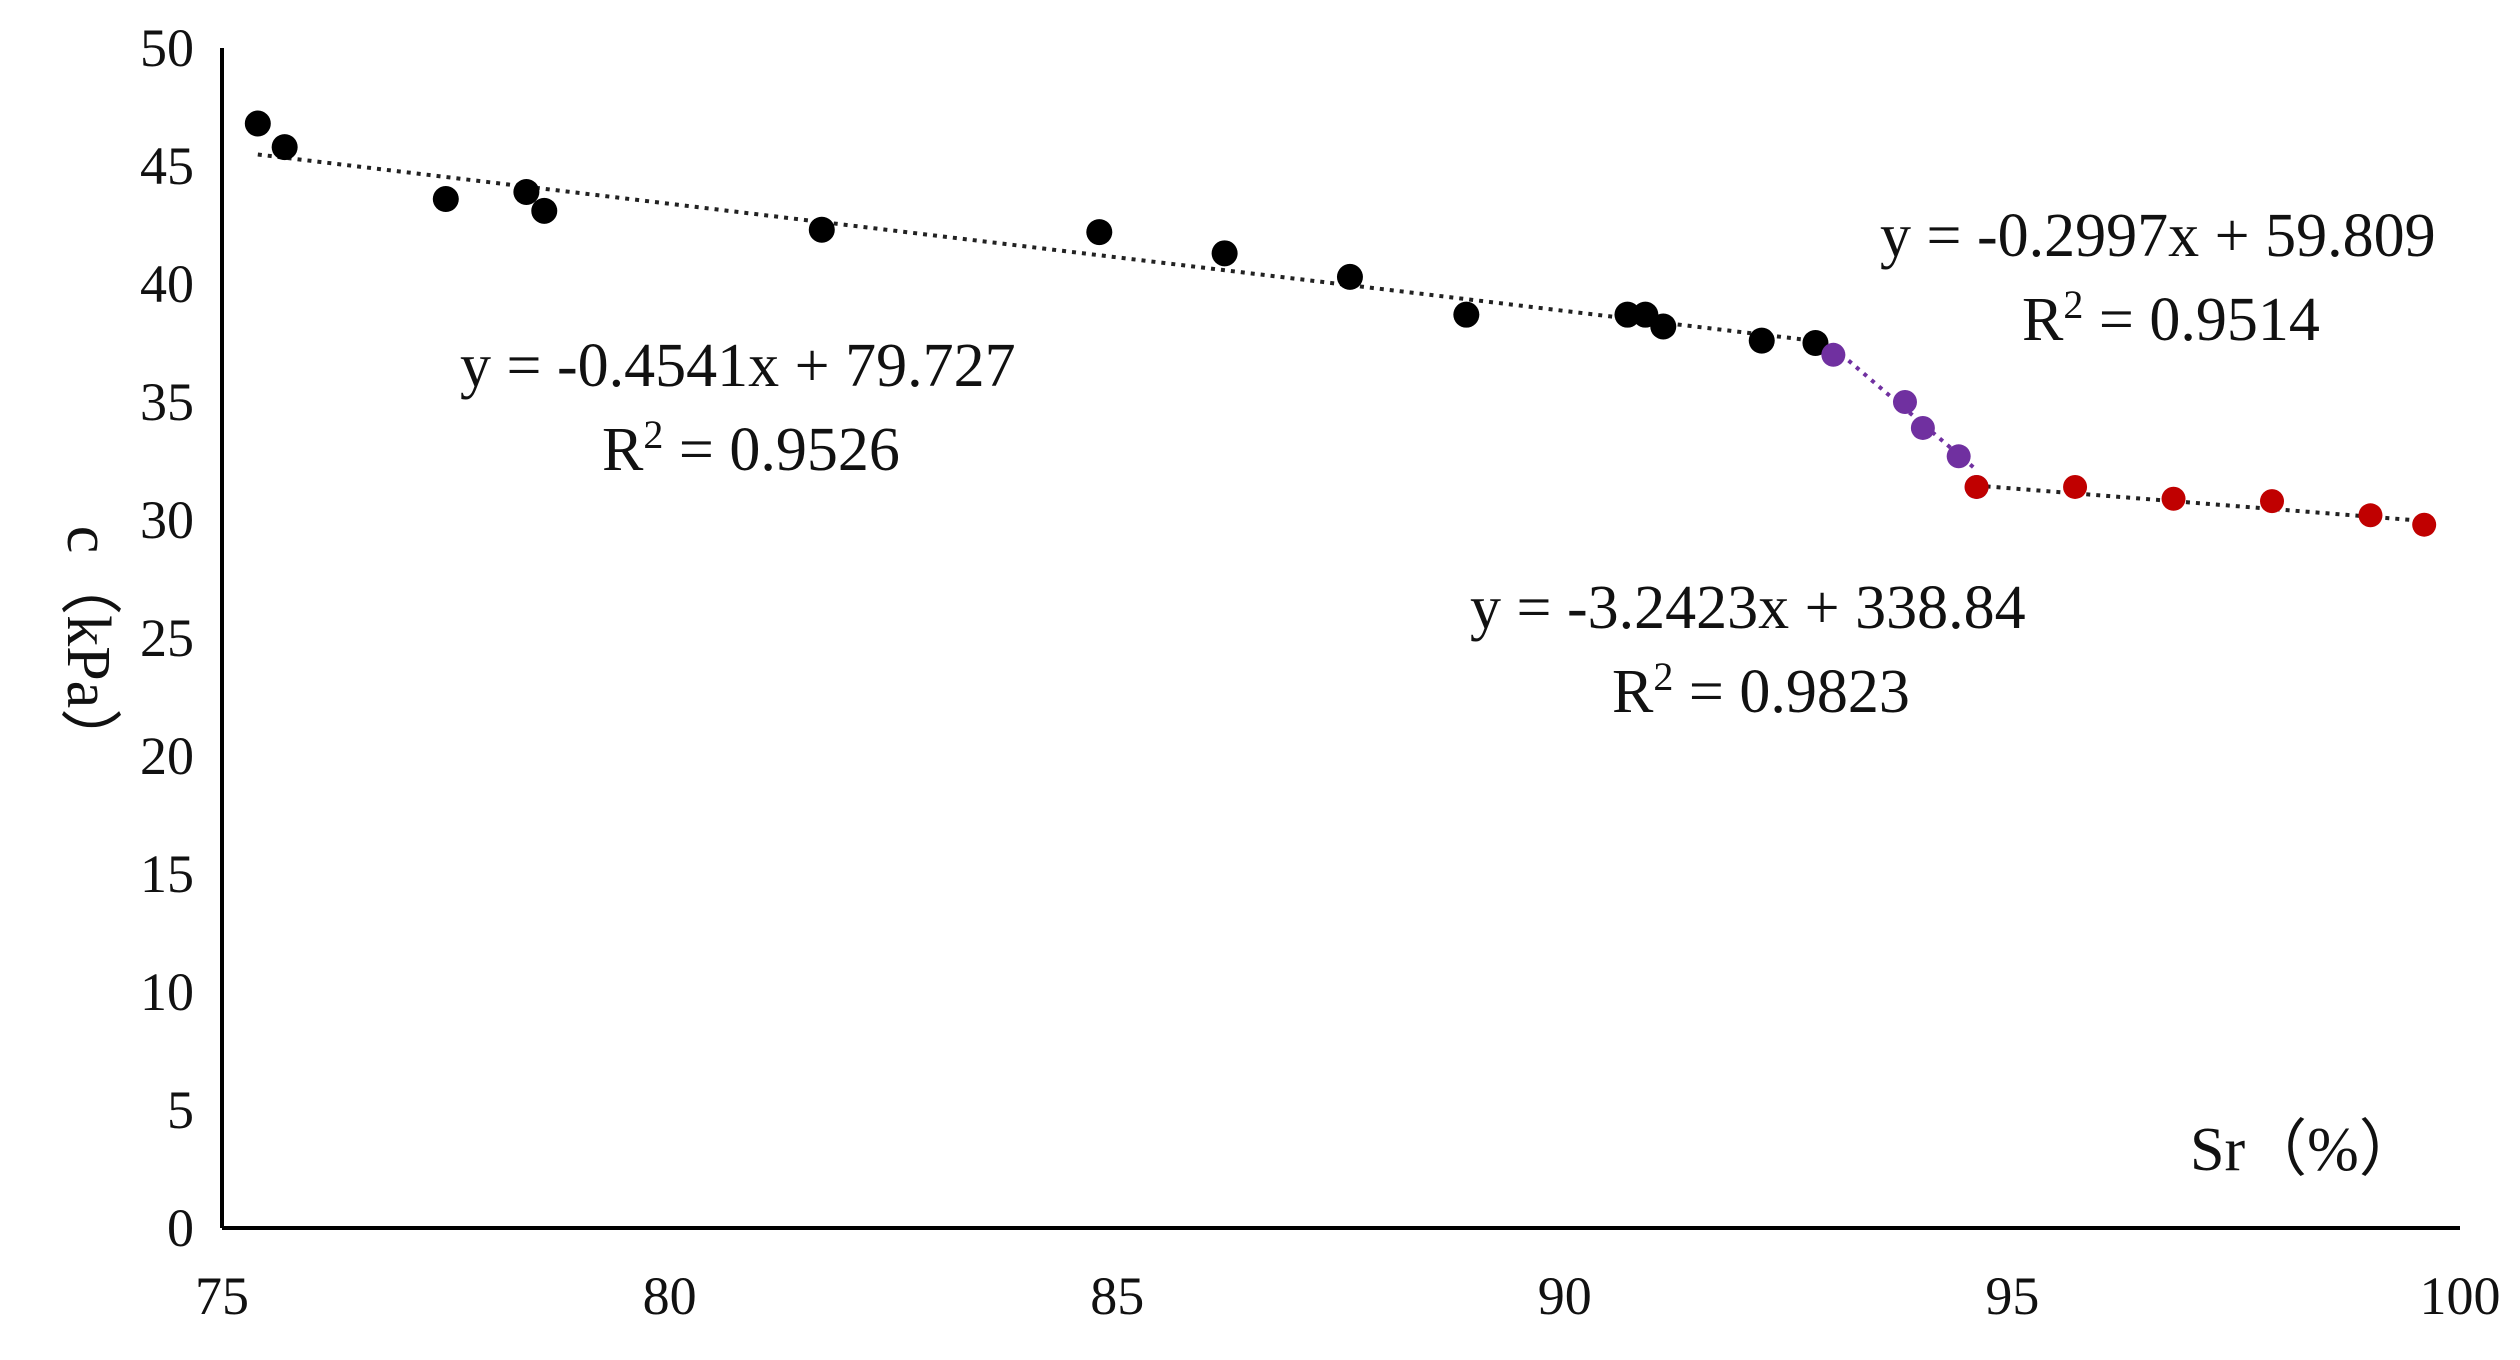  I want to click on x-axis-label: Sr（%）, so click(2305, 1150).